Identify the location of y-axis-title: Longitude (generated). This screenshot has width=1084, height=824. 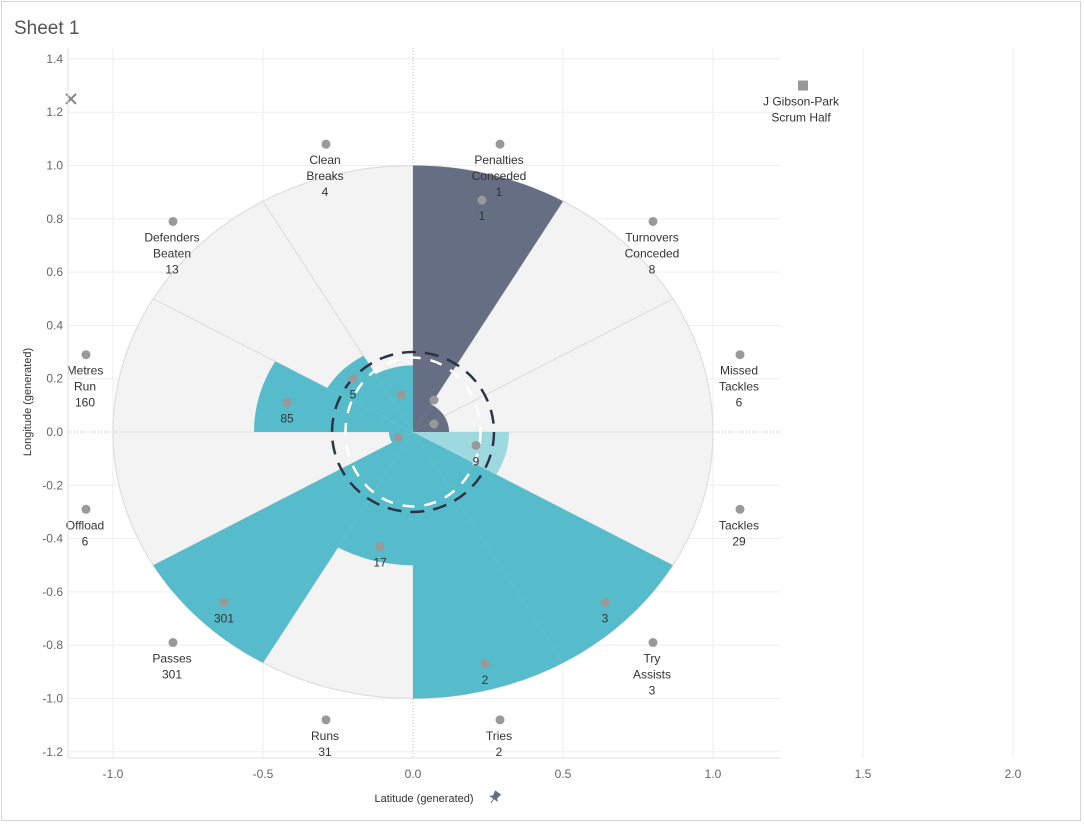
(28, 402).